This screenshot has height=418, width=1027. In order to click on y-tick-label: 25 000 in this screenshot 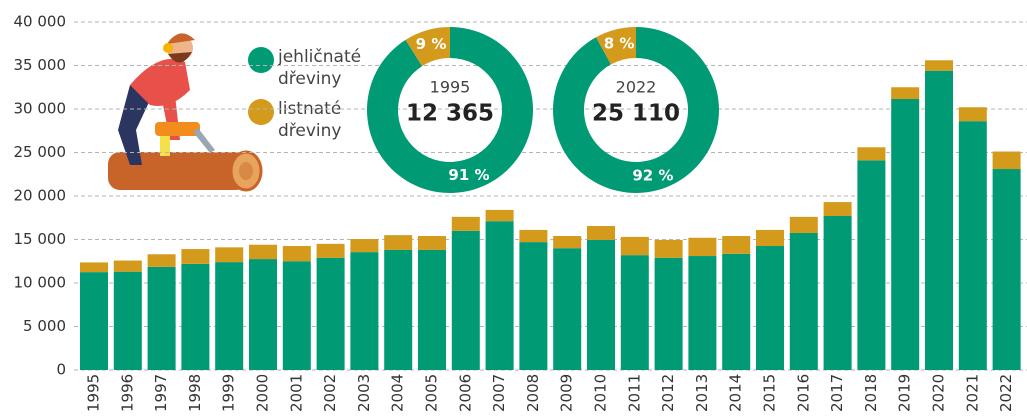, I will do `click(40, 152)`.